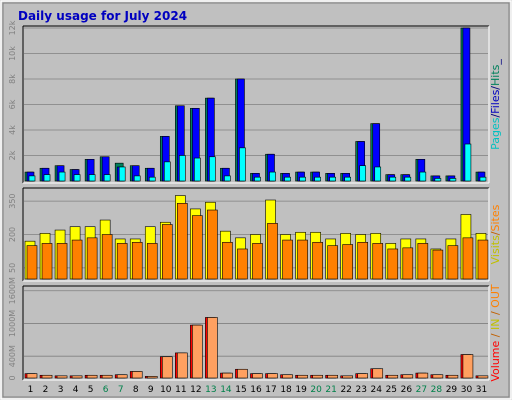 This screenshot has height=405, width=512. I want to click on legend-part: Files, so click(495, 101).